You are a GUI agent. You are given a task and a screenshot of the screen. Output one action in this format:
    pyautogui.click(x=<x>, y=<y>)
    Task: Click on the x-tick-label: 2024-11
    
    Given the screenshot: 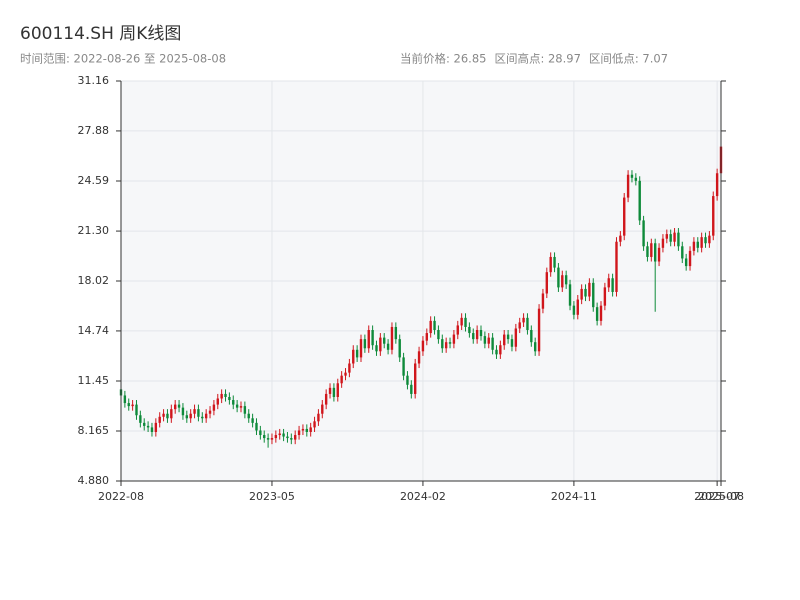 What is the action you would take?
    pyautogui.click(x=574, y=496)
    